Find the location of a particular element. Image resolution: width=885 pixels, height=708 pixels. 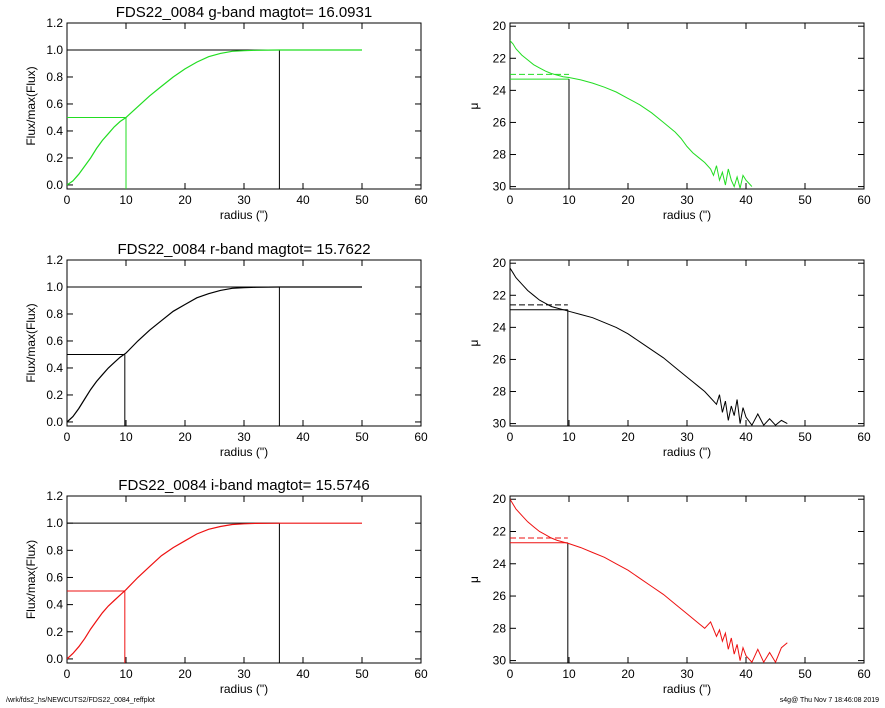

growth-curve-line is located at coordinates (214, 354).